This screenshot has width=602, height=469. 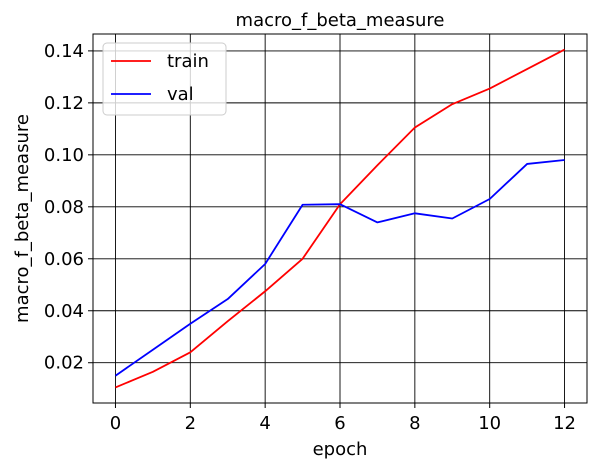 What do you see at coordinates (64, 311) in the screenshot?
I see `y-tick-label-1: 0.04` at bounding box center [64, 311].